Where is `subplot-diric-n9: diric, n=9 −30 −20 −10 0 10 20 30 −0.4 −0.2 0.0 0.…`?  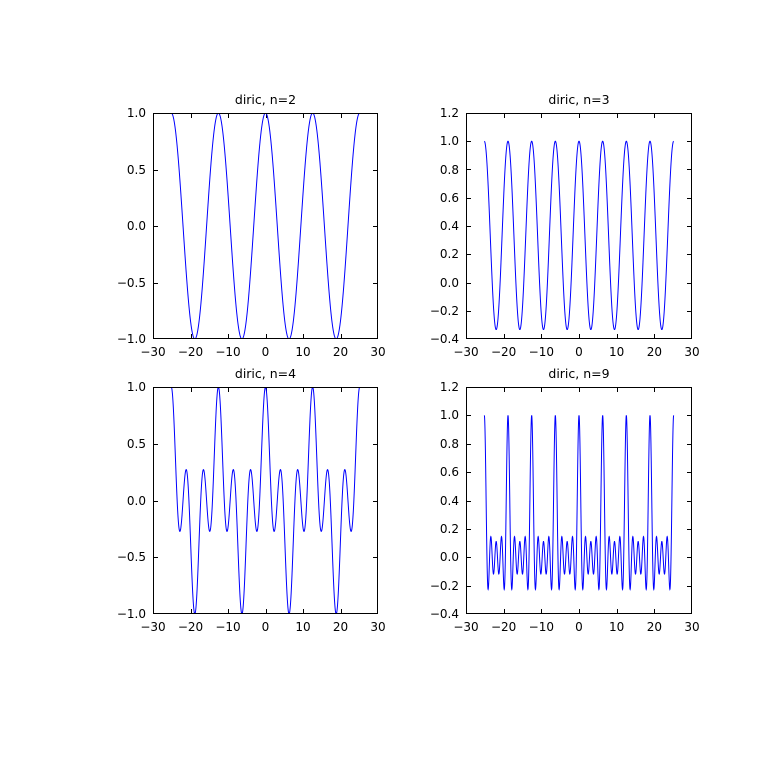 subplot-diric-n9: diric, n=9 −30 −20 −10 0 10 20 30 −0.4 −0.2 0.0 0.… is located at coordinates (565, 500).